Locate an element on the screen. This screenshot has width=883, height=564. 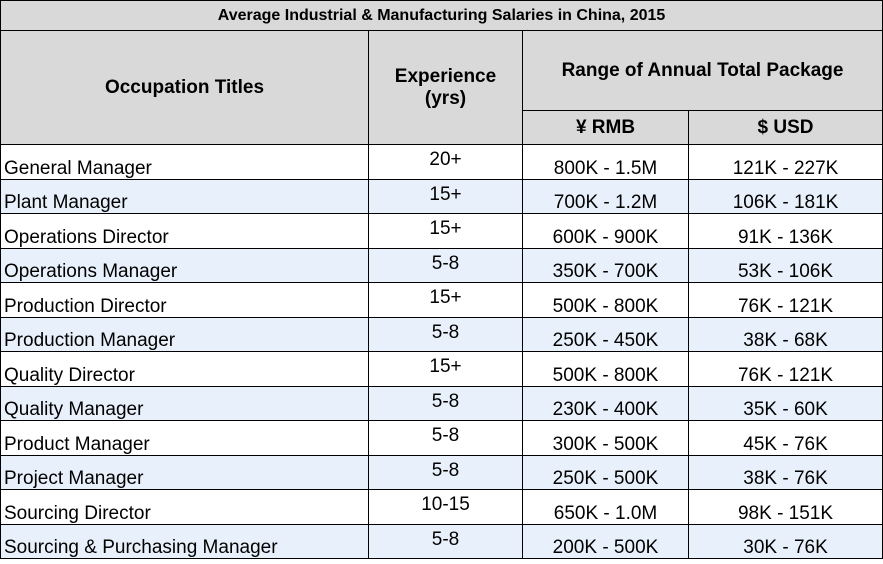
occupation-cell: Sourcing & Purchasing Manager is located at coordinates (184, 541).